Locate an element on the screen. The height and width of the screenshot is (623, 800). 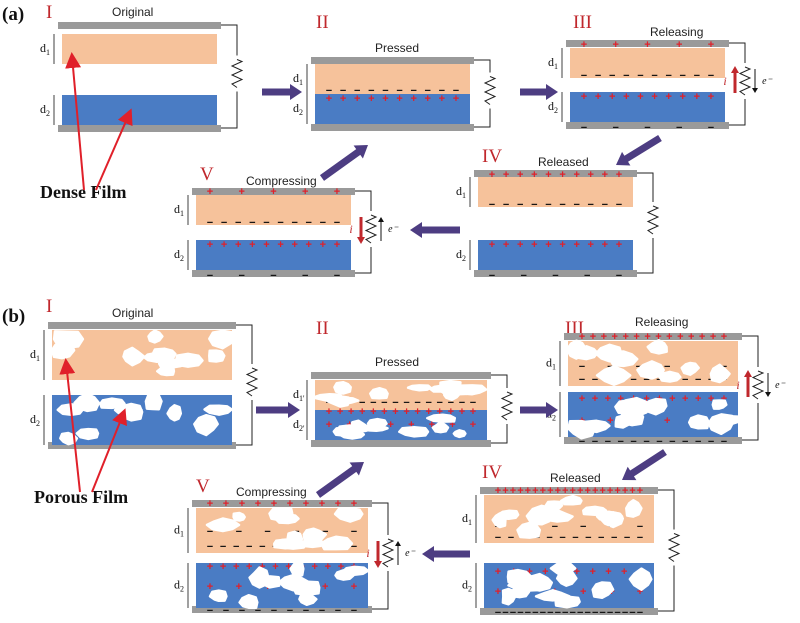
b-pointer-bottom-film is located at coordinates (109, 450).